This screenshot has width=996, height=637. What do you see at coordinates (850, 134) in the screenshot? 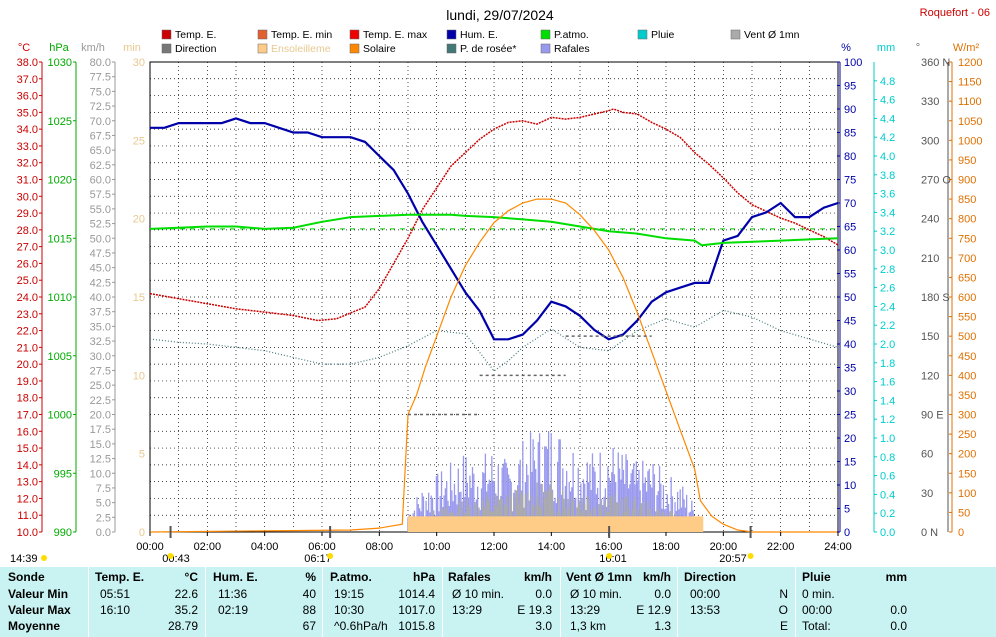
I see `hum-tick: 85` at bounding box center [850, 134].